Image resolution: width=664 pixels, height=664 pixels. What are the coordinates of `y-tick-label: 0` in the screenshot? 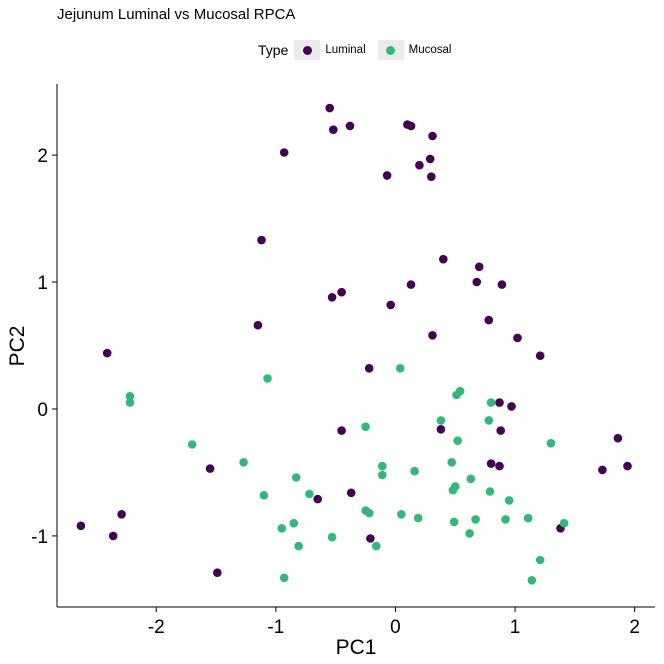 It's located at (42, 410).